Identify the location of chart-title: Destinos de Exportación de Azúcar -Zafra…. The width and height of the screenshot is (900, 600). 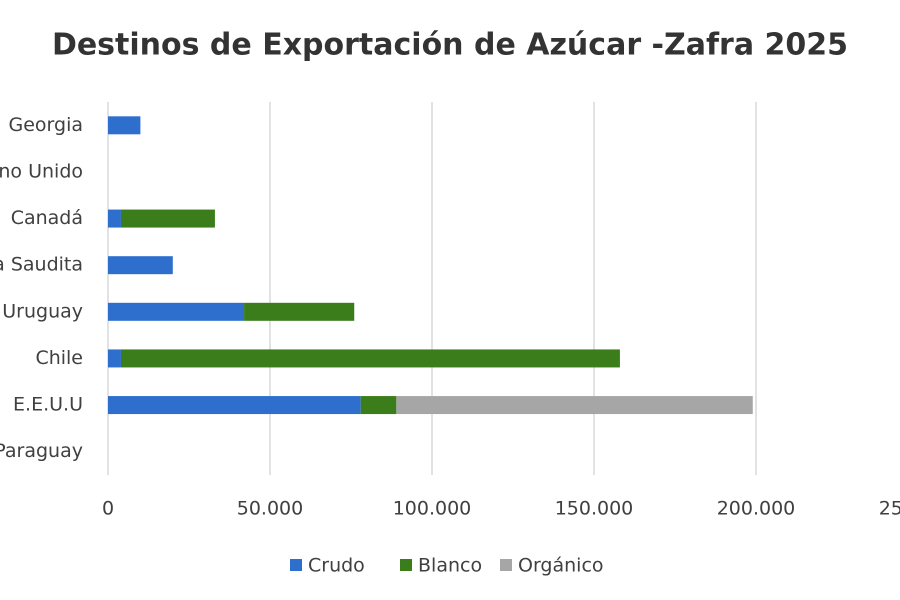
(450, 45).